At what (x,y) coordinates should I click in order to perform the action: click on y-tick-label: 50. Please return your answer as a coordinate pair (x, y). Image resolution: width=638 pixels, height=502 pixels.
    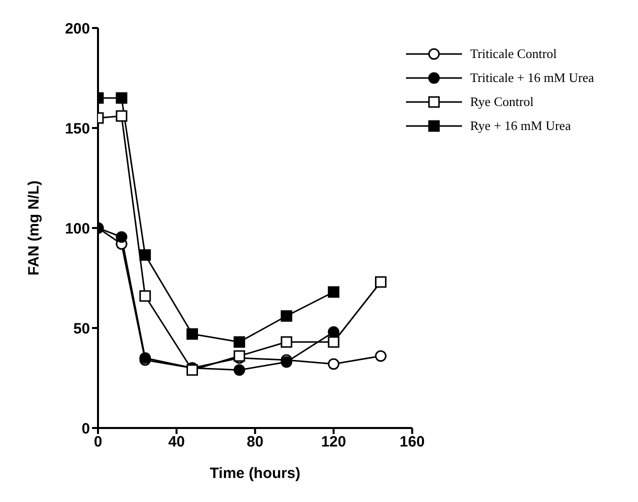
    Looking at the image, I should click on (81, 329).